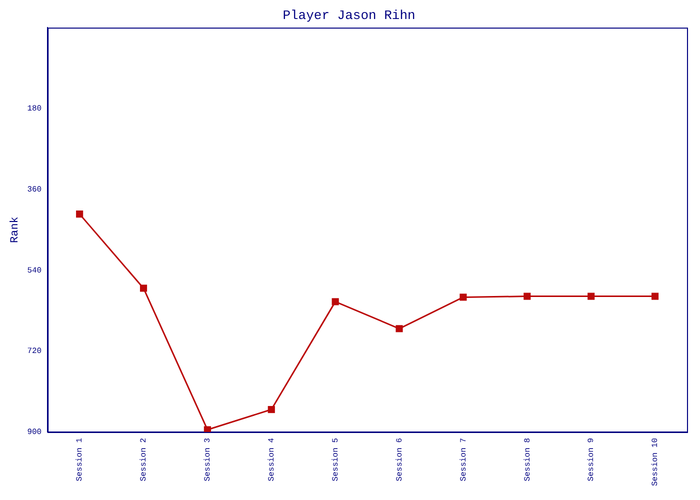 Image resolution: width=700 pixels, height=500 pixels. I want to click on y-tick-label: 360, so click(34, 189).